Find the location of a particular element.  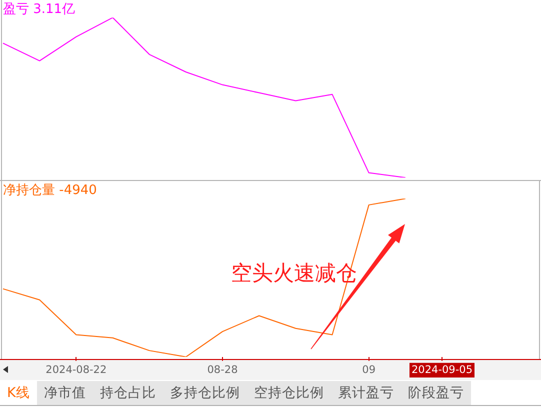

text: 多持仓比例 is located at coordinates (204, 392).